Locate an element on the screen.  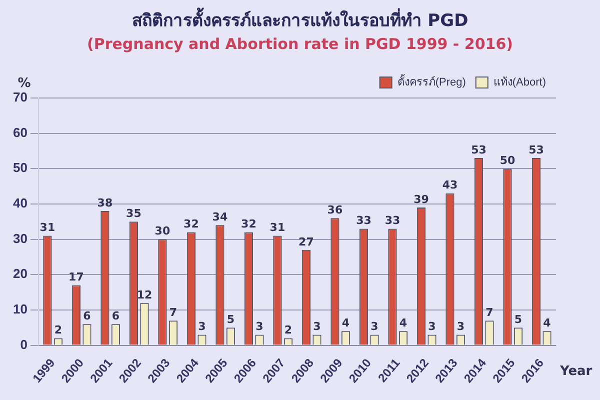
y-tick-label: 10 is located at coordinates (20, 309).